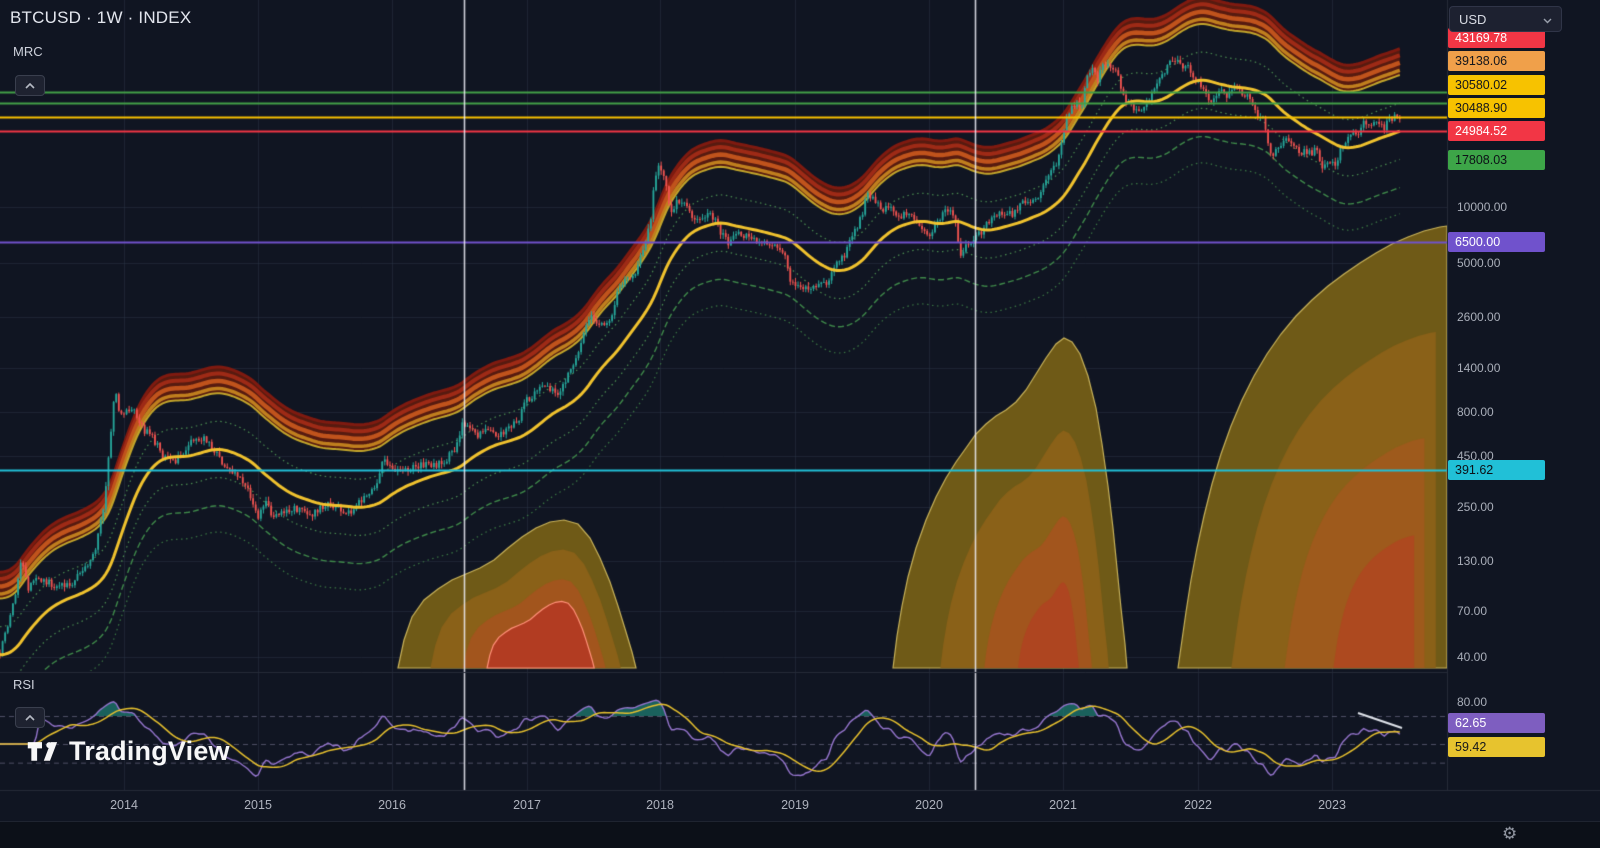  Describe the element at coordinates (101, 17) in the screenshot. I see `symbol-title: BTCUSD · 1W · INDEX` at that location.